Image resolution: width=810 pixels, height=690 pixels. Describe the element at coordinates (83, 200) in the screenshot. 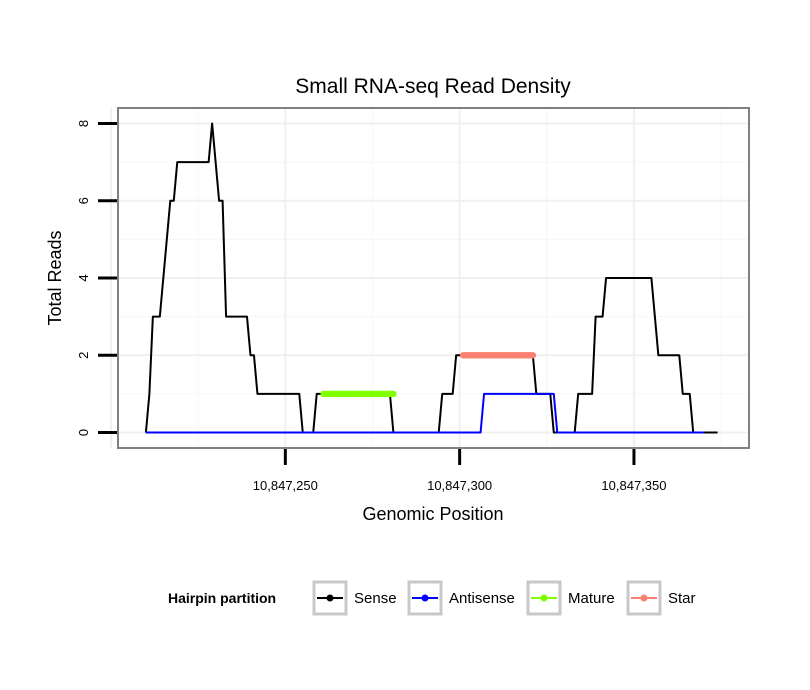

I see `y-tick-label: 6` at that location.